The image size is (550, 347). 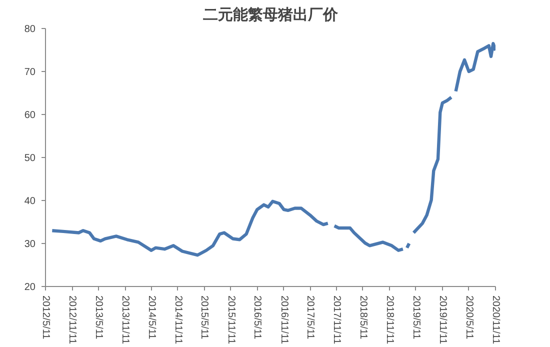 I want to click on x-tick-label: 2017/11/11, so click(x=336, y=320).